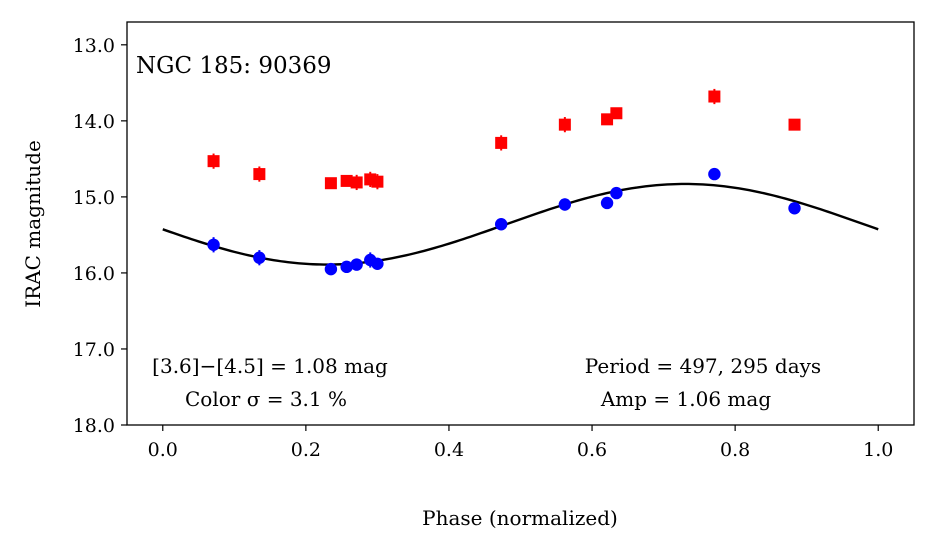 The height and width of the screenshot is (552, 936). I want to click on x-tick-label: 0.6, so click(592, 450).